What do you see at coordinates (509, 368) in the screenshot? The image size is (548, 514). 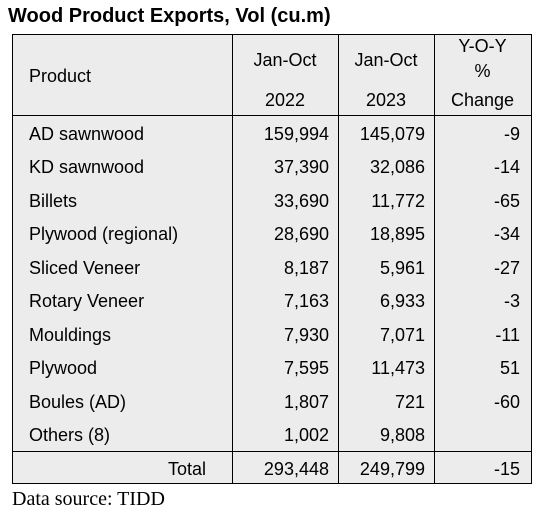 I see `row-change: 51` at bounding box center [509, 368].